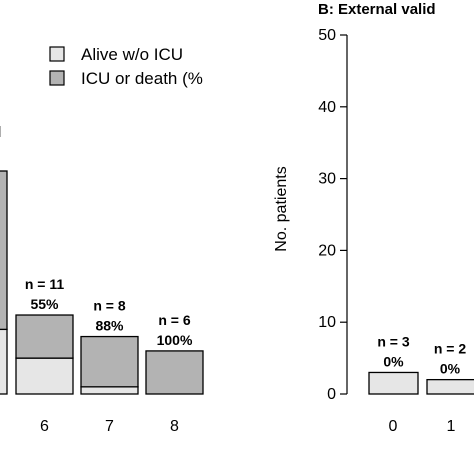 This screenshot has height=474, width=474. Describe the element at coordinates (45, 284) in the screenshot. I see `bar-n-label-6: n = 11` at that location.